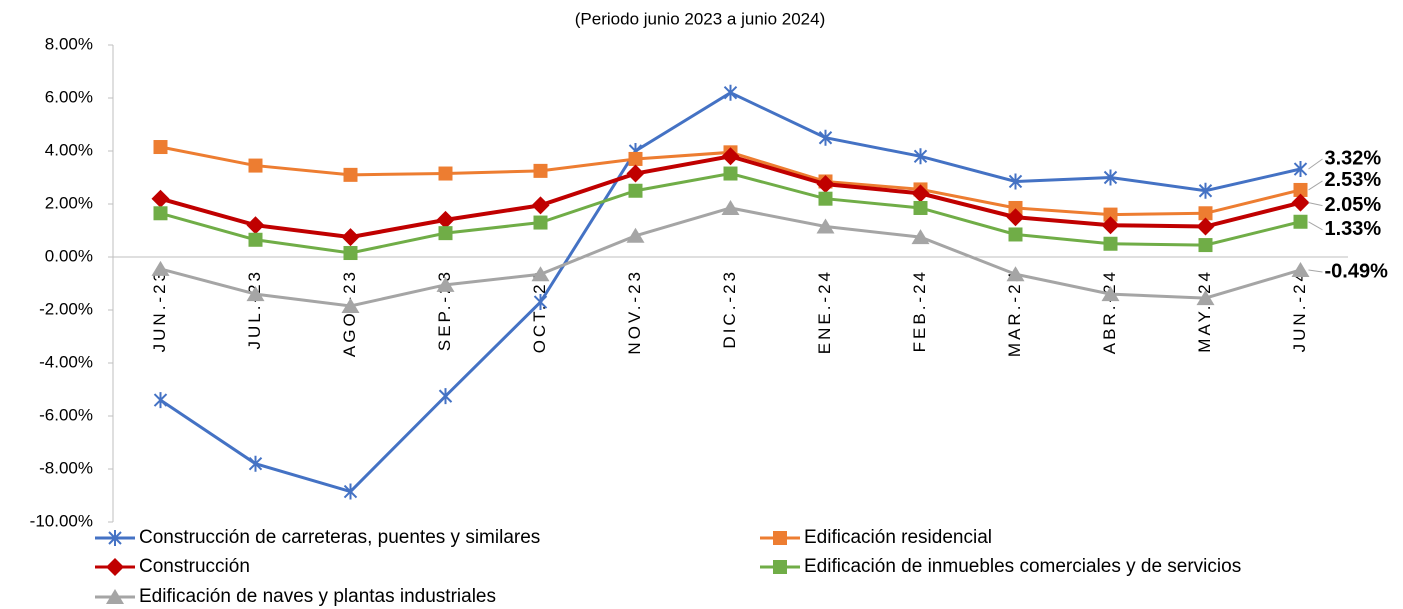 The width and height of the screenshot is (1403, 609). What do you see at coordinates (898, 537) in the screenshot?
I see `legend-label: Edificación residencial` at bounding box center [898, 537].